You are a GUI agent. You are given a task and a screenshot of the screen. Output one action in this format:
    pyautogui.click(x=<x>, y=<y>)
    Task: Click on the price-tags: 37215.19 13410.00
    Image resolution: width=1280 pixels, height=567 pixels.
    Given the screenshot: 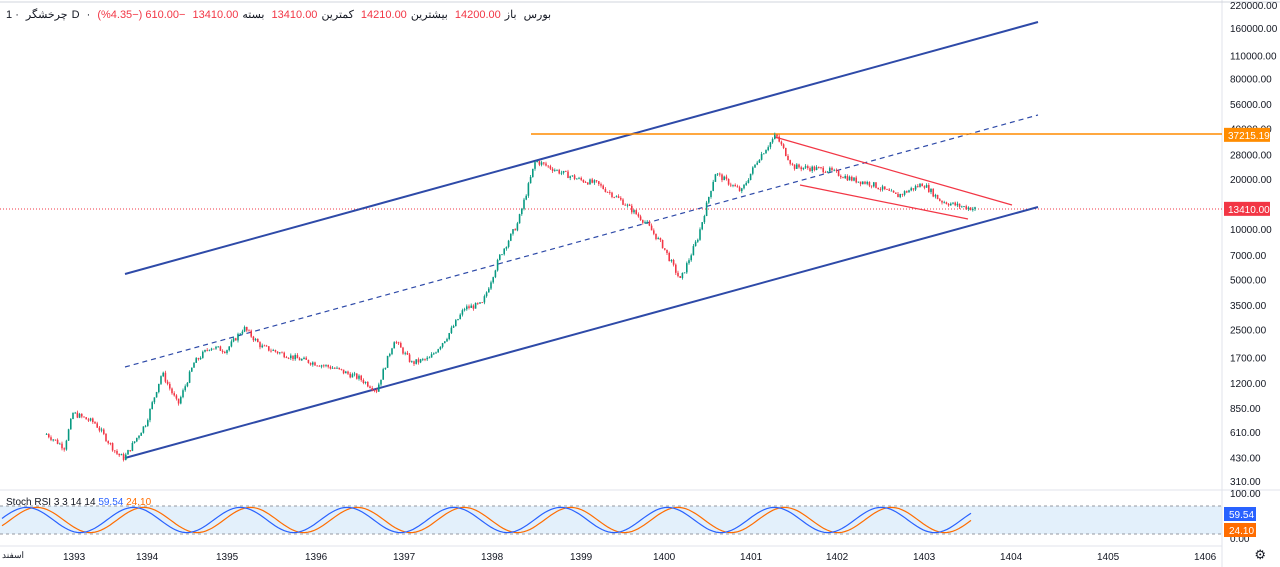 What is the action you would take?
    pyautogui.click(x=1247, y=171)
    